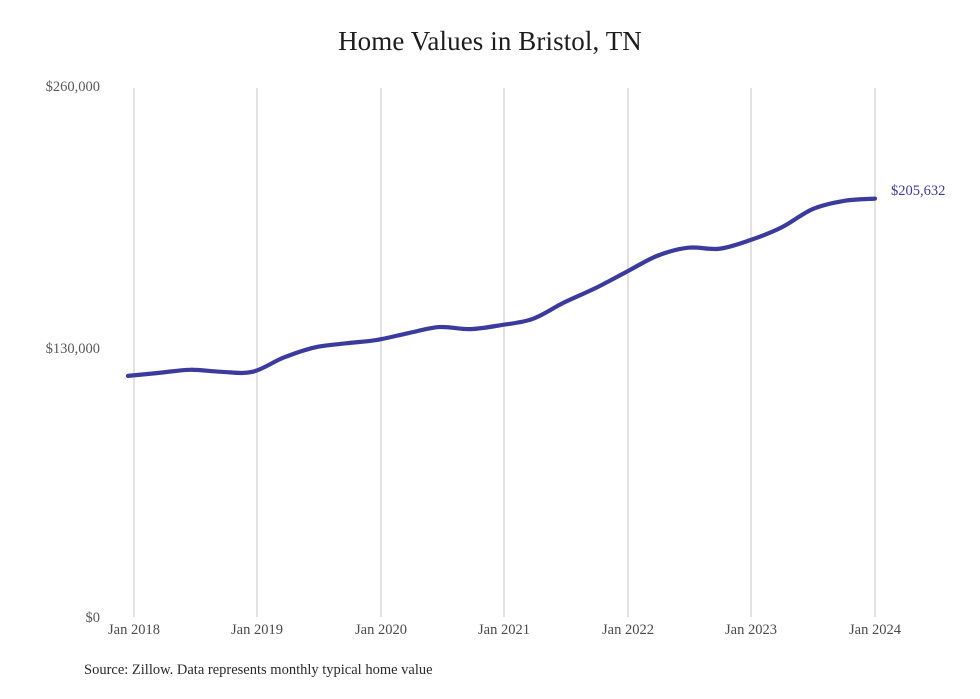  What do you see at coordinates (875, 630) in the screenshot?
I see `x-axis-tick-jan-2024: Jan 2024` at bounding box center [875, 630].